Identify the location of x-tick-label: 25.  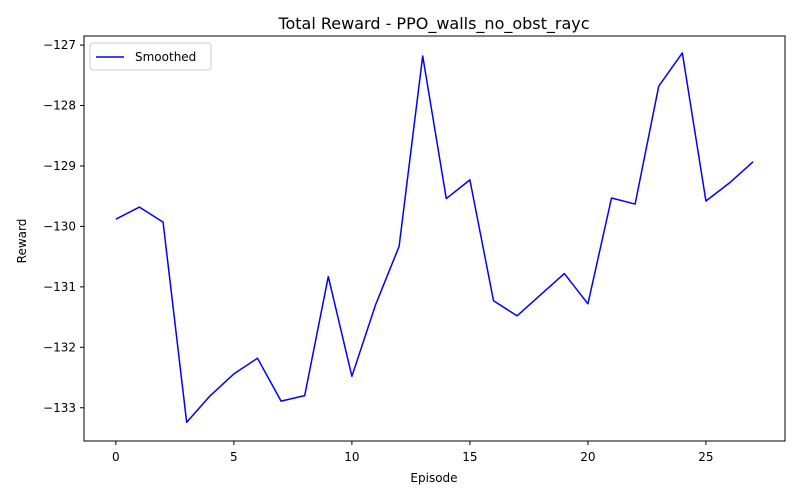
(705, 457).